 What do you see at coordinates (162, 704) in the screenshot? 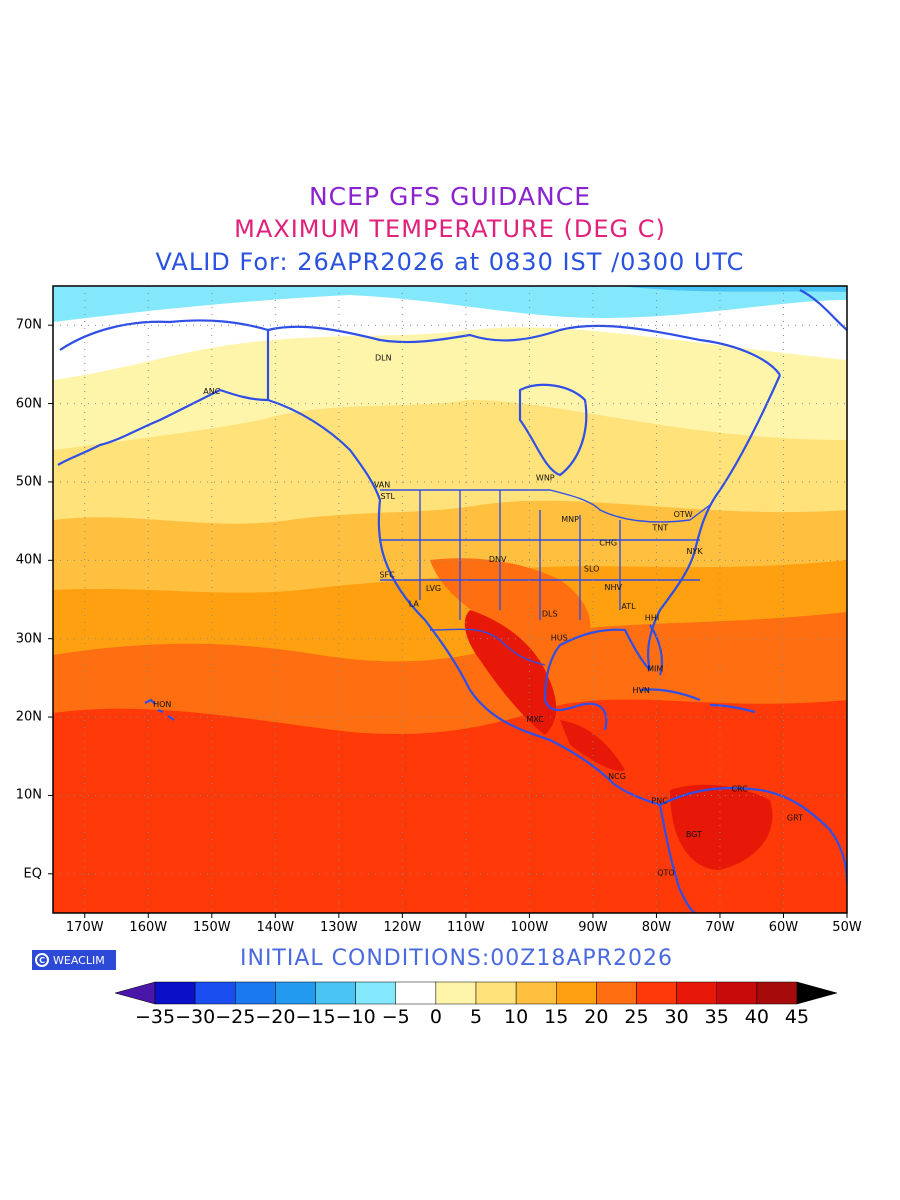
I see `city-label-hon: HON` at bounding box center [162, 704].